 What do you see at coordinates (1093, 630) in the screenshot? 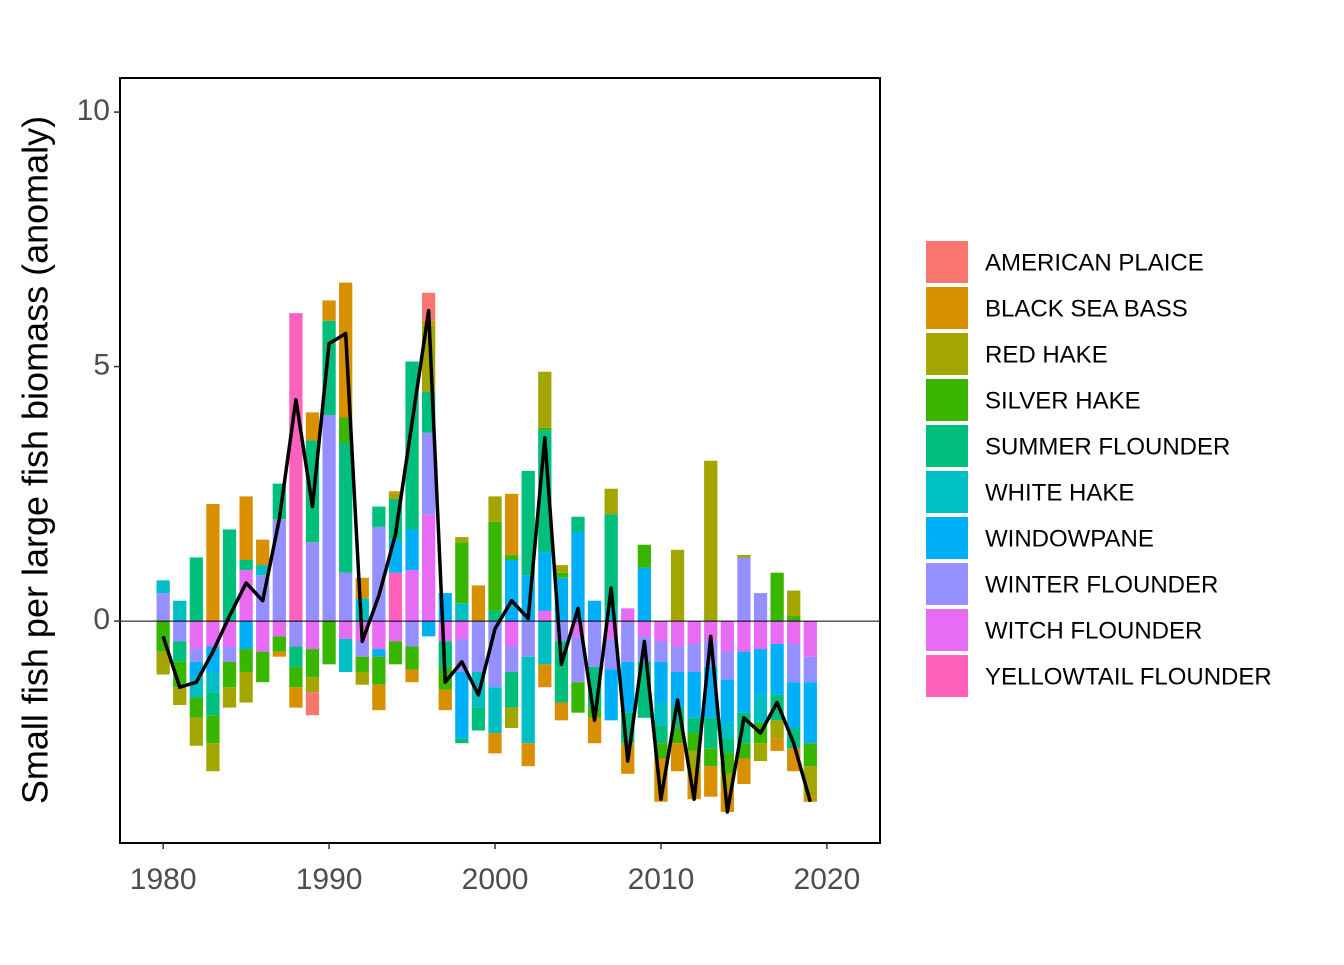
I see `legend-label: WITCH FLOUNDER` at bounding box center [1093, 630].